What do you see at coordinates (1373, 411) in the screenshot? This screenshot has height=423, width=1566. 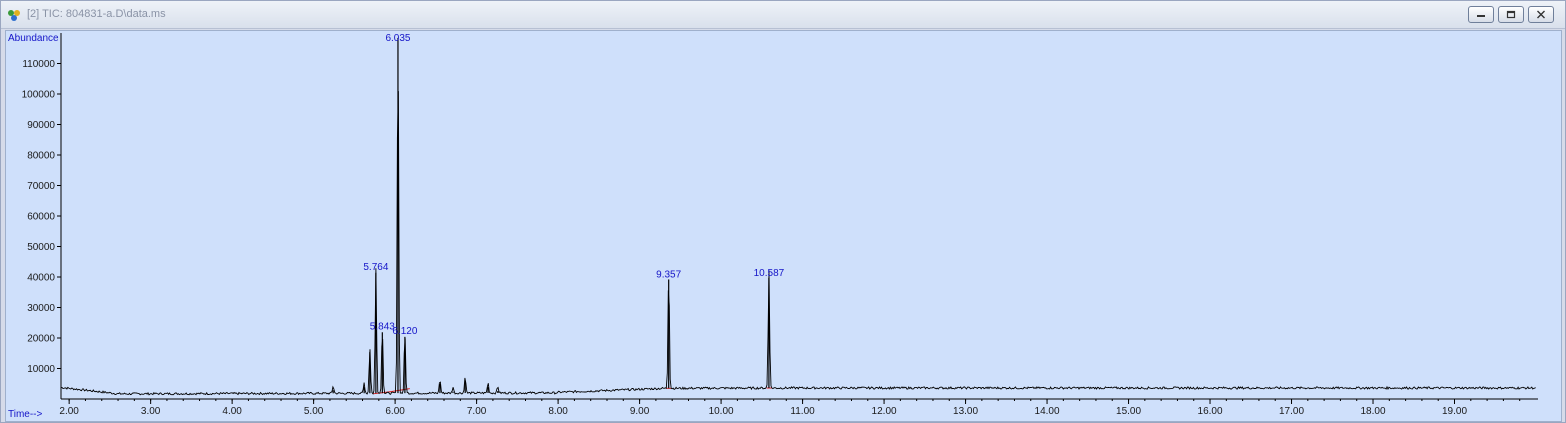 I see `x-tick-label: 18.00` at bounding box center [1373, 411].